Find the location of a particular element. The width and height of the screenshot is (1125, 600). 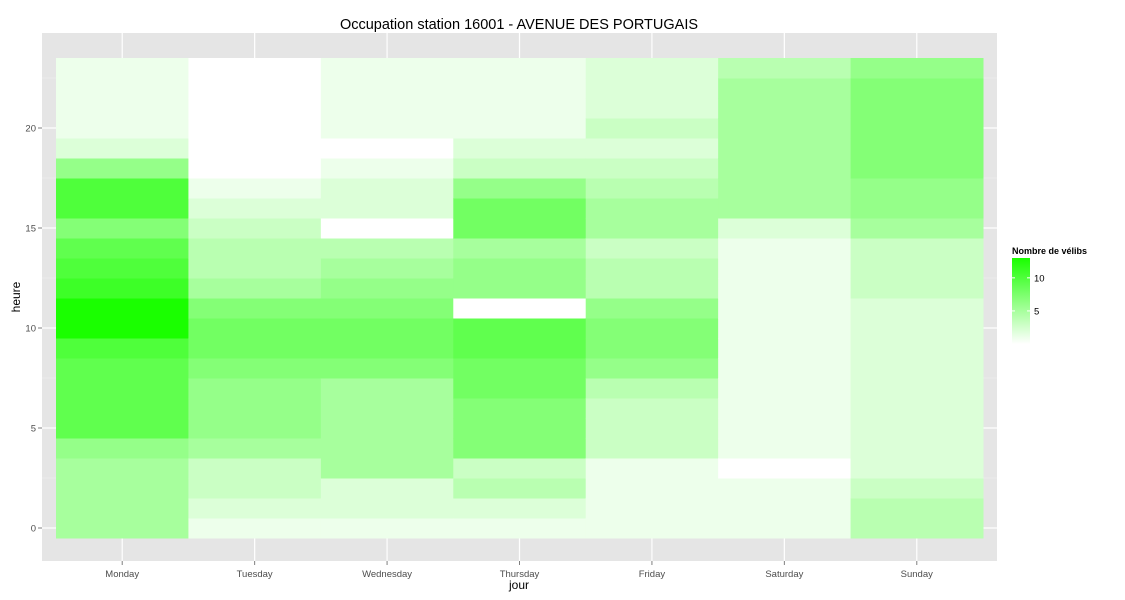

y-axis-label: heure is located at coordinates (16, 296).